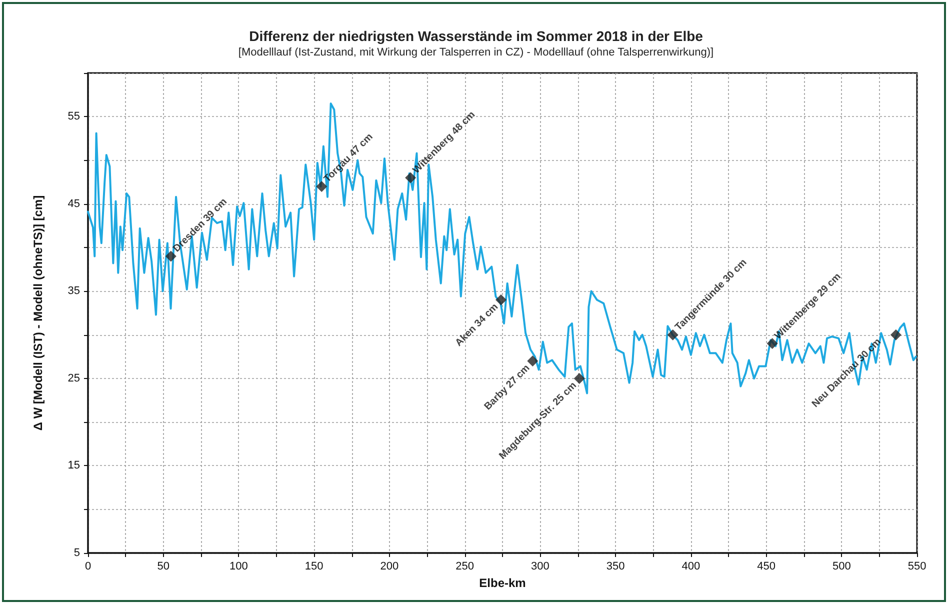 The width and height of the screenshot is (952, 608). I want to click on x-tick-label: 450, so click(766, 566).